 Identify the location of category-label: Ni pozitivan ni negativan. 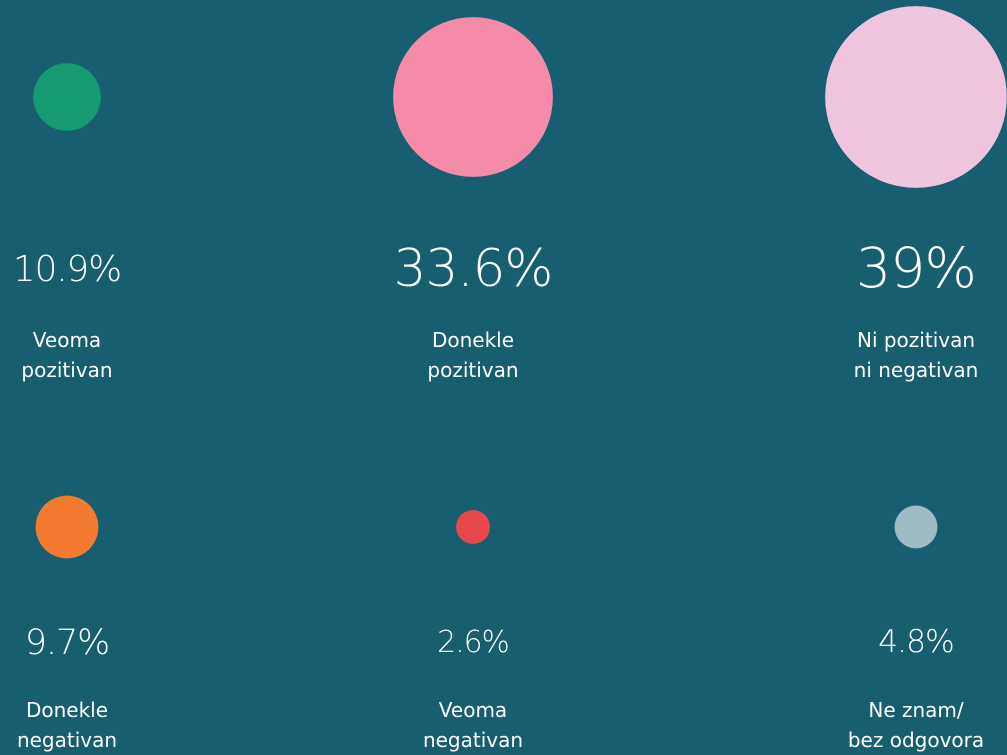
(916, 355).